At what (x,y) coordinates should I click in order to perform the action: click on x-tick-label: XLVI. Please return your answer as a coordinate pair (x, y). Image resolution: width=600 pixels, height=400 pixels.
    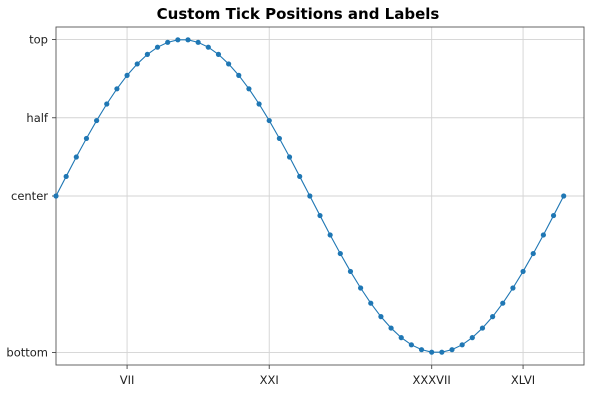
    Looking at the image, I should click on (523, 380).